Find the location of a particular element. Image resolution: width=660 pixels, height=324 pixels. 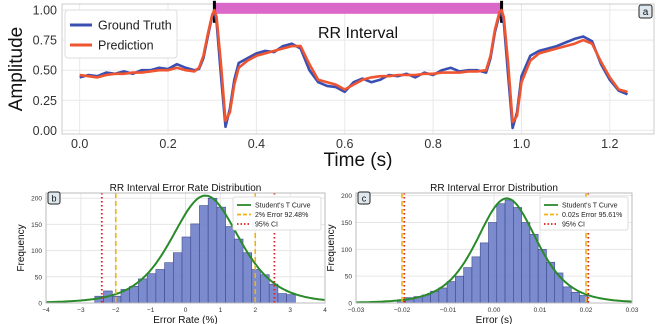

rr-interval-label: RR Interval is located at coordinates (358, 33).